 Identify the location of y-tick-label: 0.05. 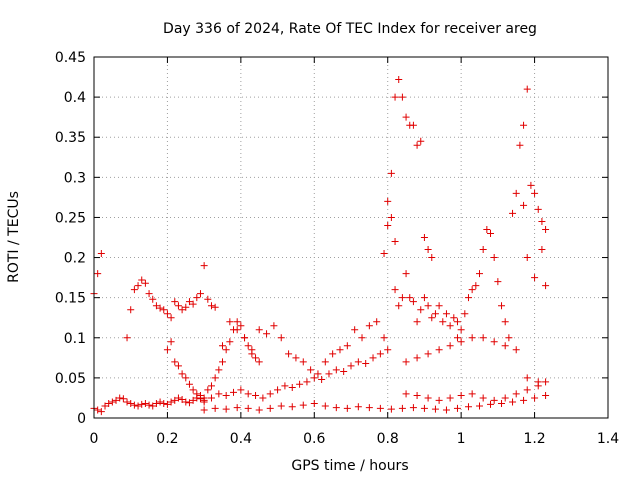
(70, 379).